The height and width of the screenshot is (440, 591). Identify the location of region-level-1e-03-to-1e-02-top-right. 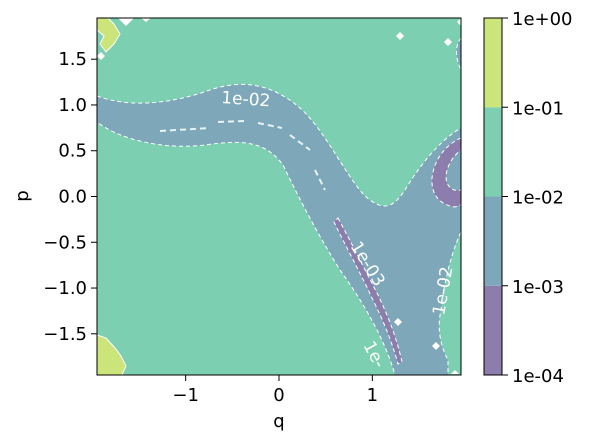
(458, 54).